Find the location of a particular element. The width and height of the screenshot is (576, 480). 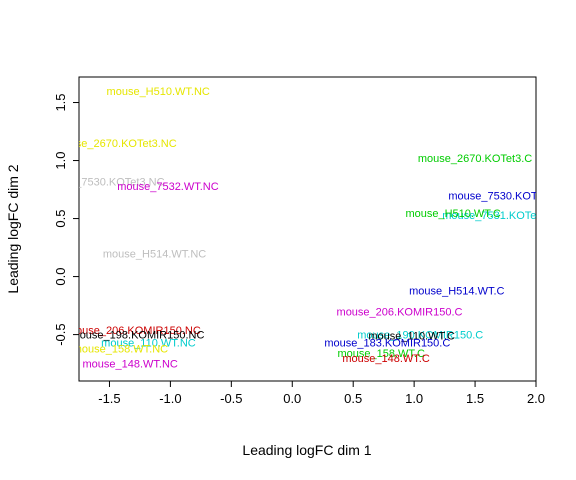

y-axis: -0.5 0.0 0.5 1.0 1.5 is located at coordinates (66, 219).